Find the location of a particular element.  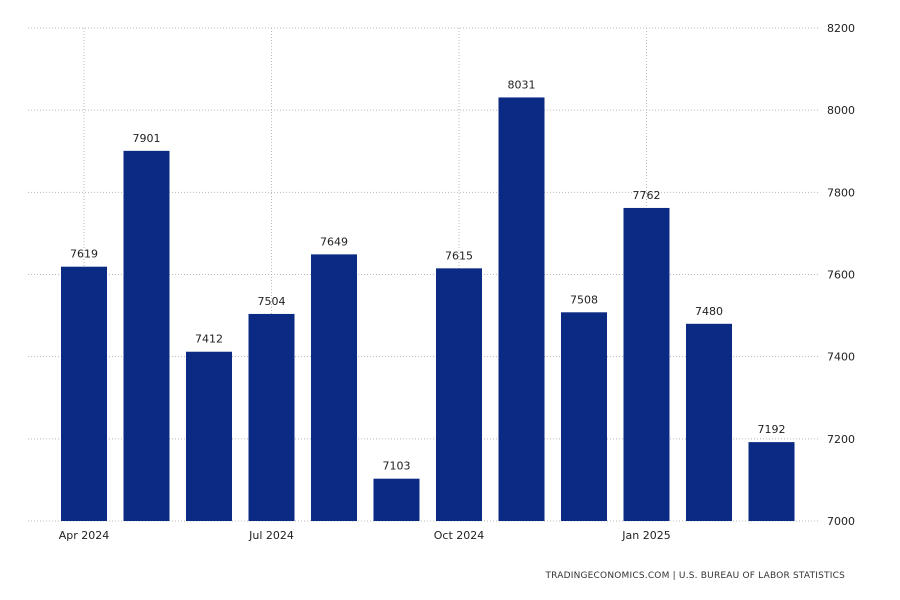

data-label: 7619 is located at coordinates (84, 254).